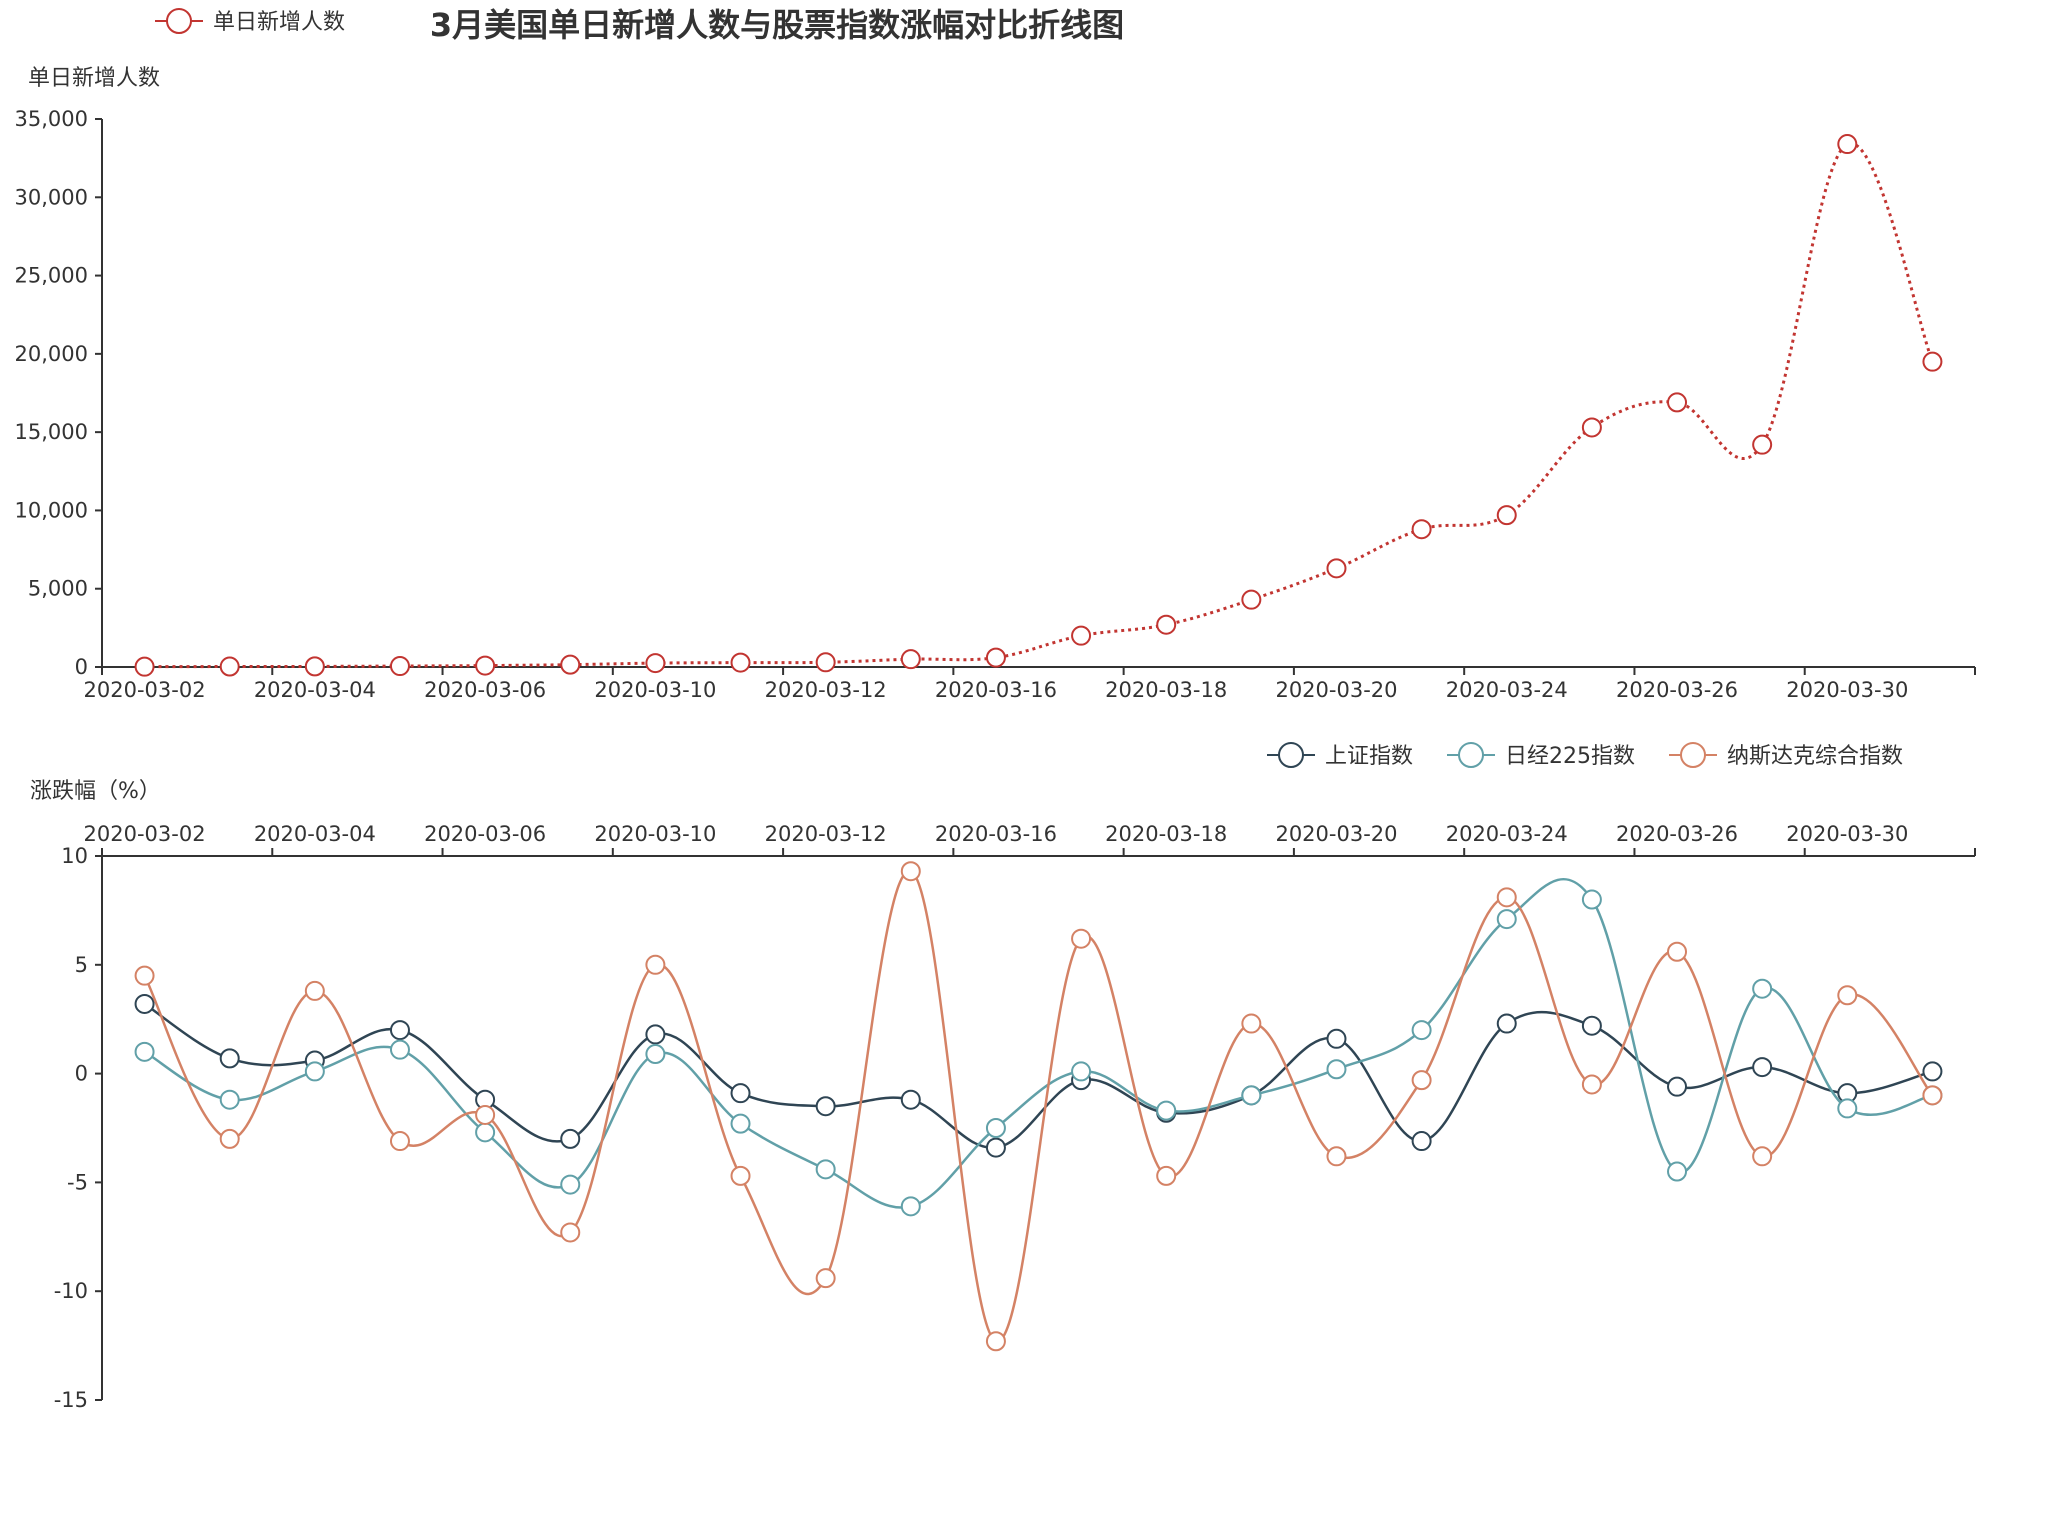 Image resolution: width=2048 pixels, height=1540 pixels. I want to click on top-legend-item-0: 单日新增人数, so click(250, 21).